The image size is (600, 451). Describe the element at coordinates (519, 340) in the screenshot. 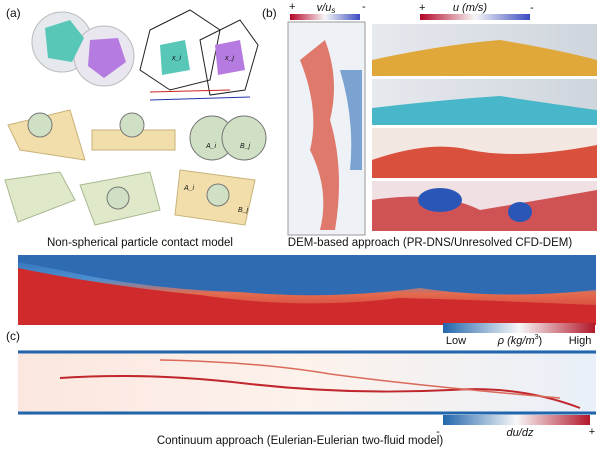

I see `colorbar-title: ρ (kg/m3)` at that location.